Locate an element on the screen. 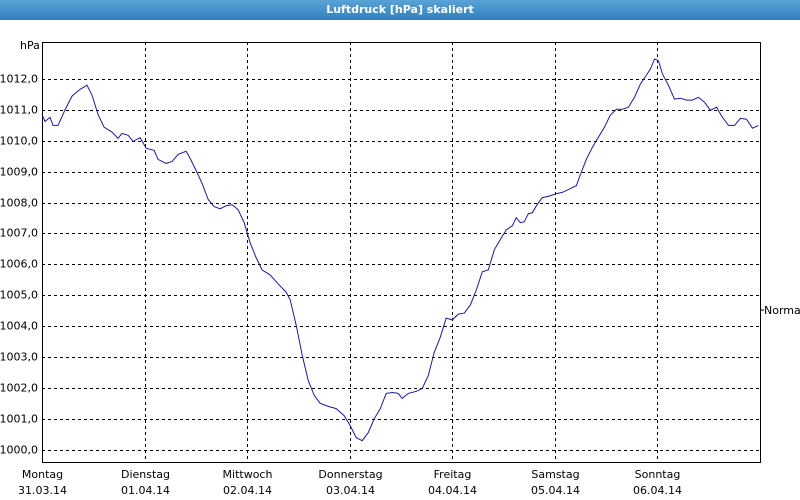 Image resolution: width=800 pixels, height=500 pixels. y-tick-label: 1009,0 is located at coordinates (19, 172).